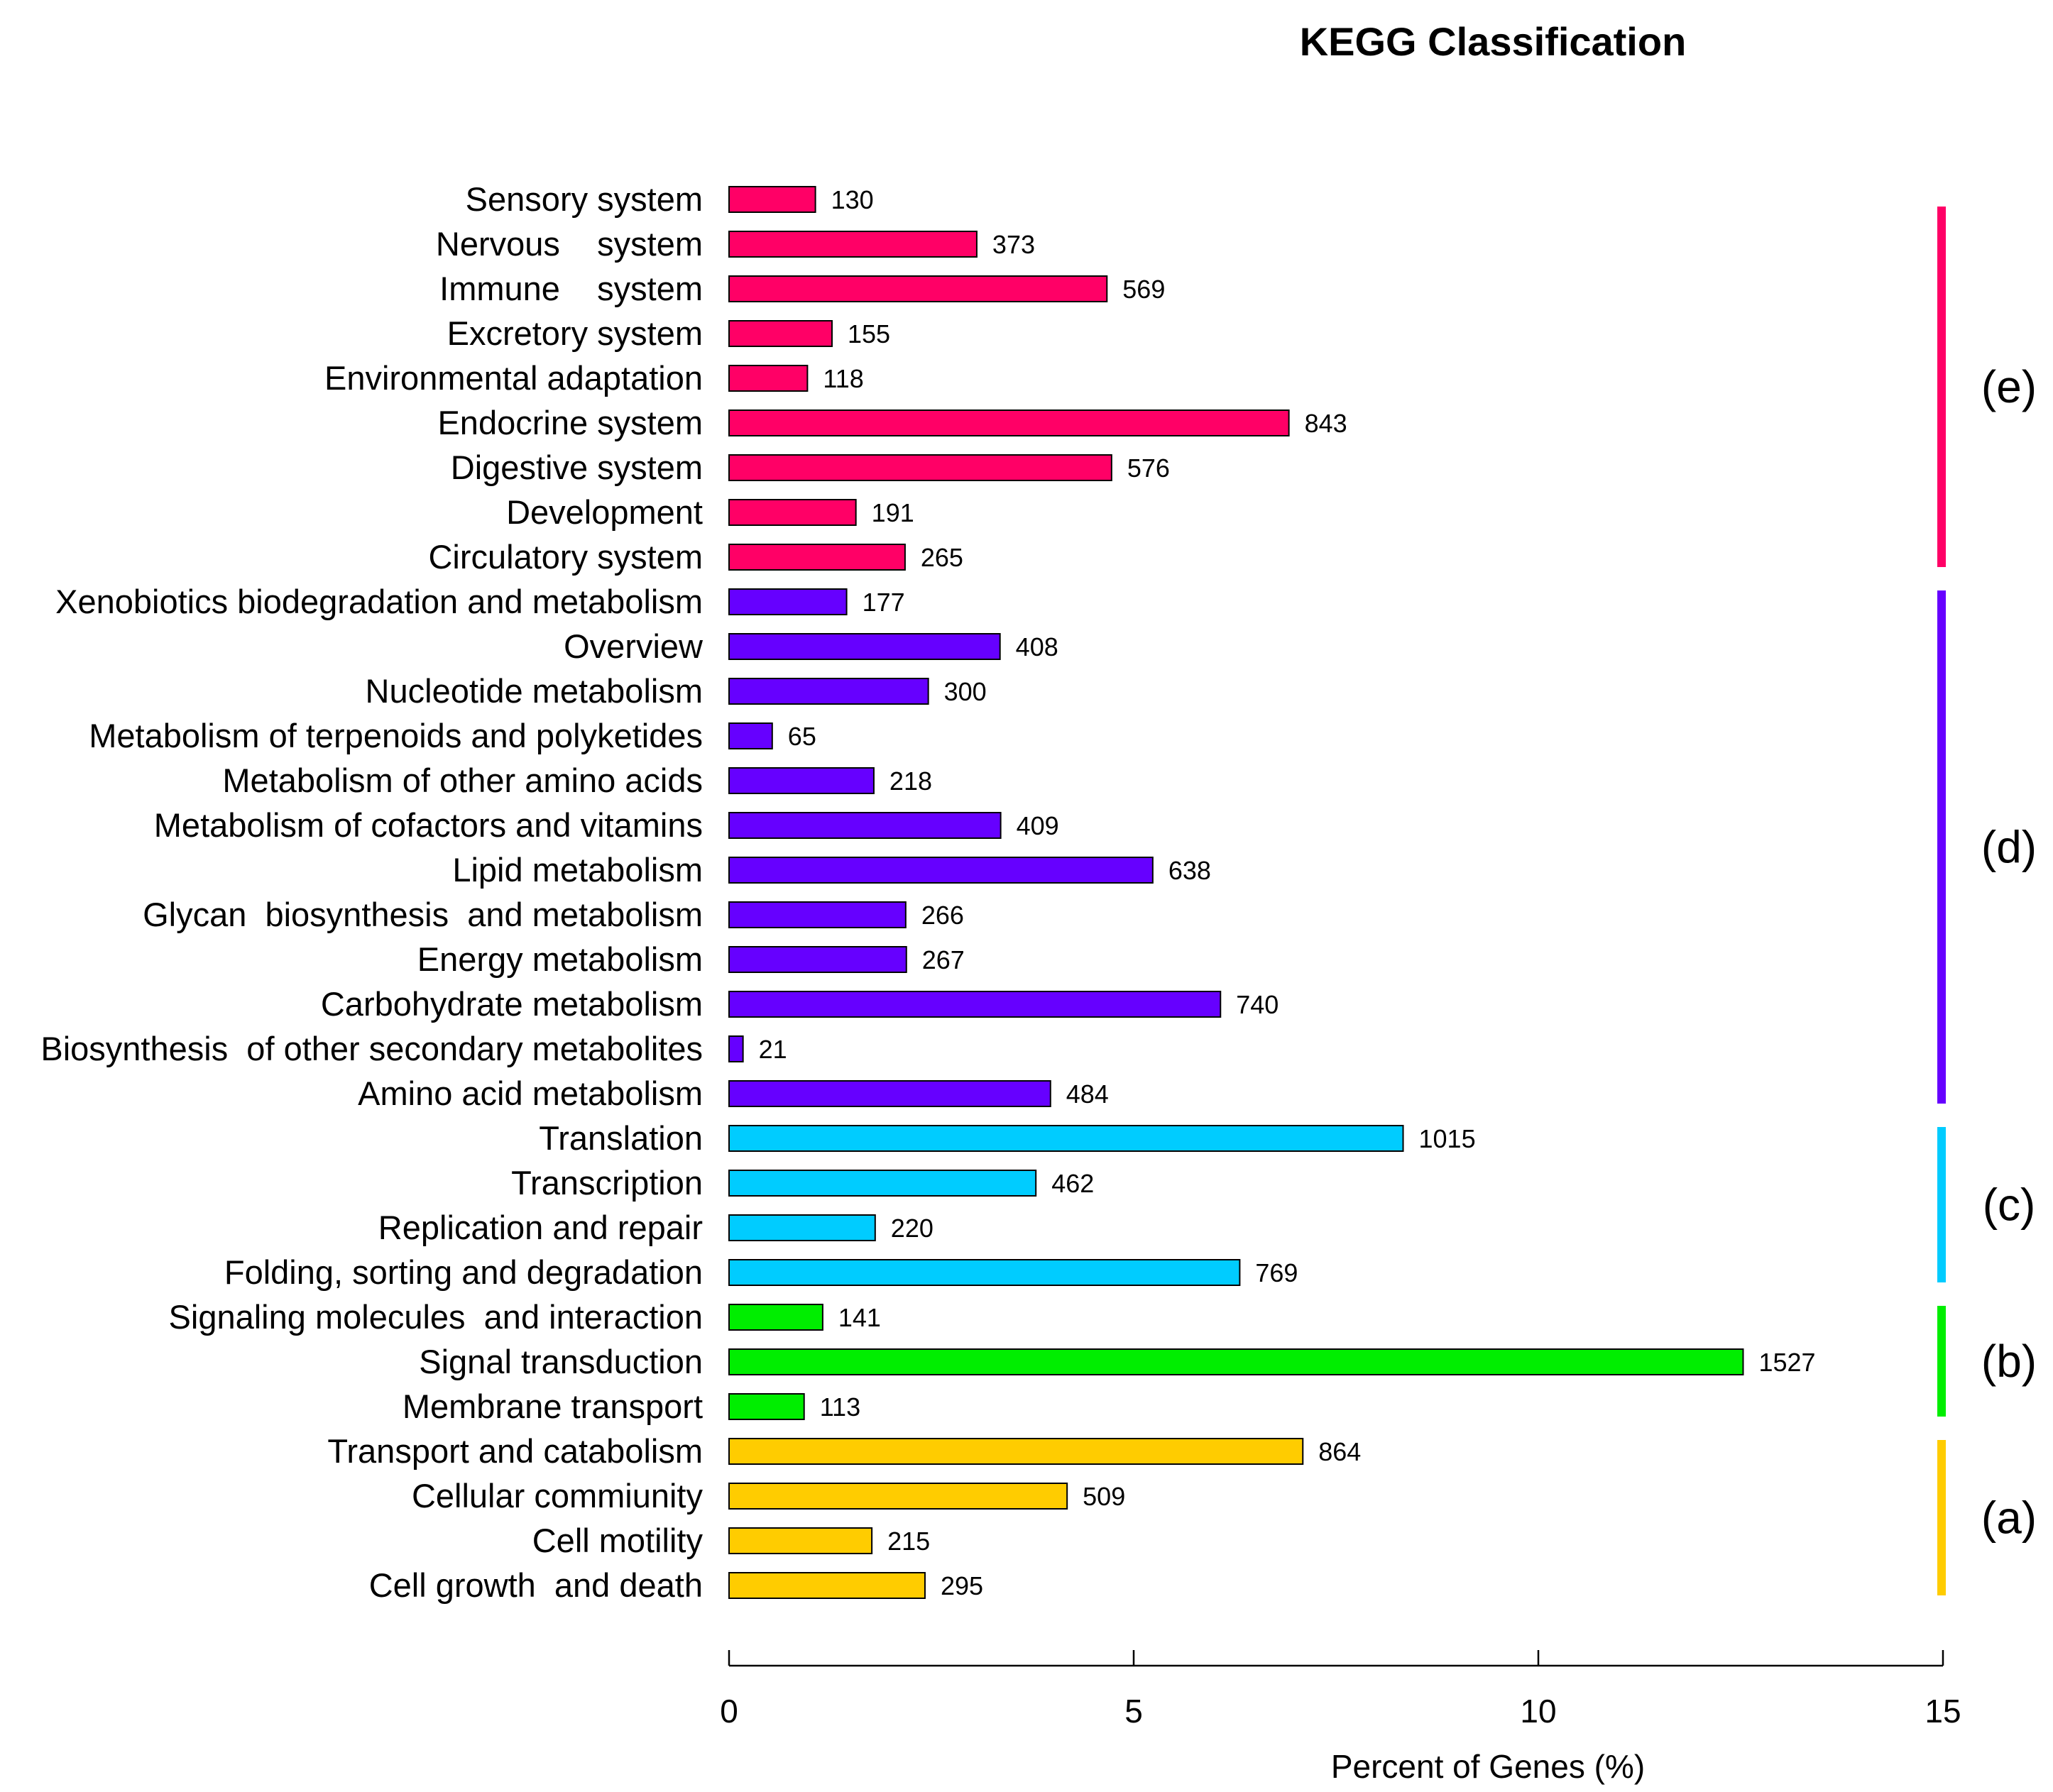 Image resolution: width=2053 pixels, height=1792 pixels. What do you see at coordinates (571, 288) in the screenshot?
I see `category-label: Immune system` at bounding box center [571, 288].